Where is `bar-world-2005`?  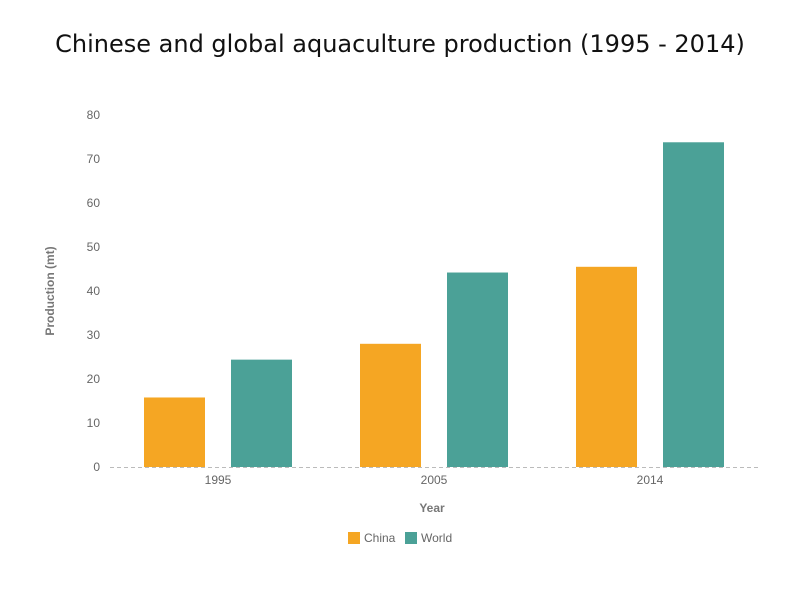
bar-world-2005 is located at coordinates (477, 369).